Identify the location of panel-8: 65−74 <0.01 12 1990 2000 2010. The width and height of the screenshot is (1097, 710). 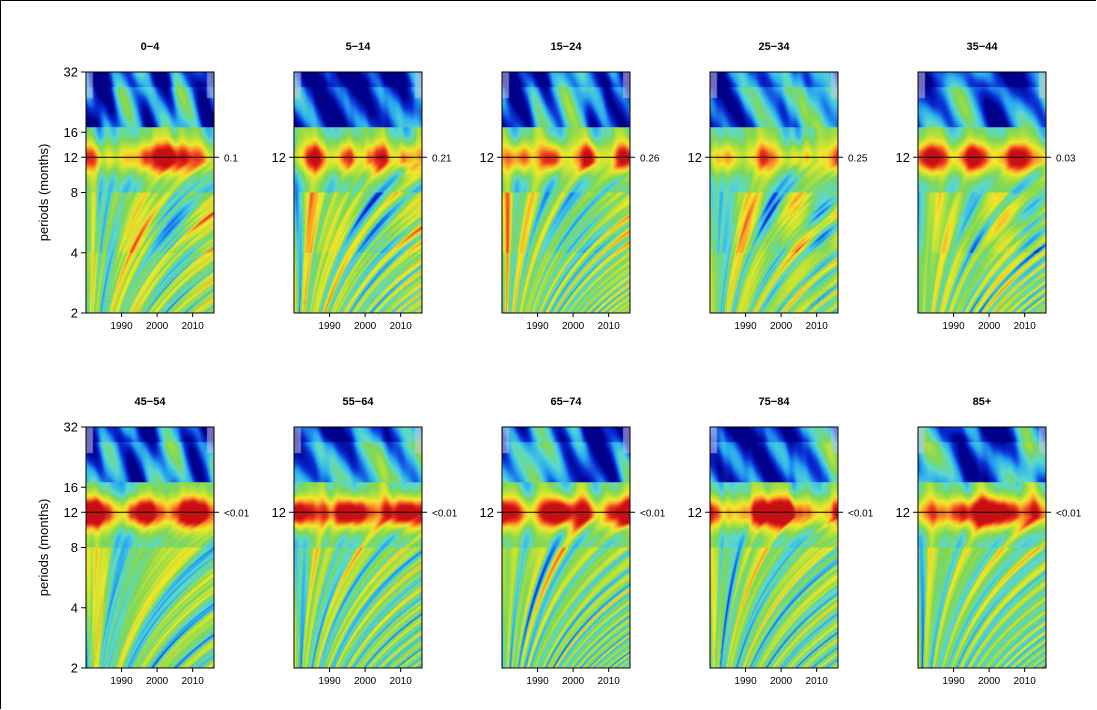
(573, 541).